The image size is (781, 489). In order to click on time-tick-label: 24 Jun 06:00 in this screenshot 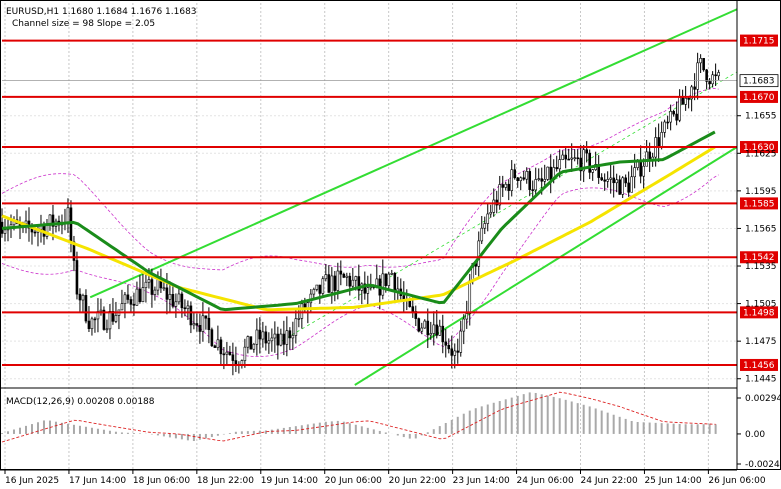, I will do `click(545, 481)`.